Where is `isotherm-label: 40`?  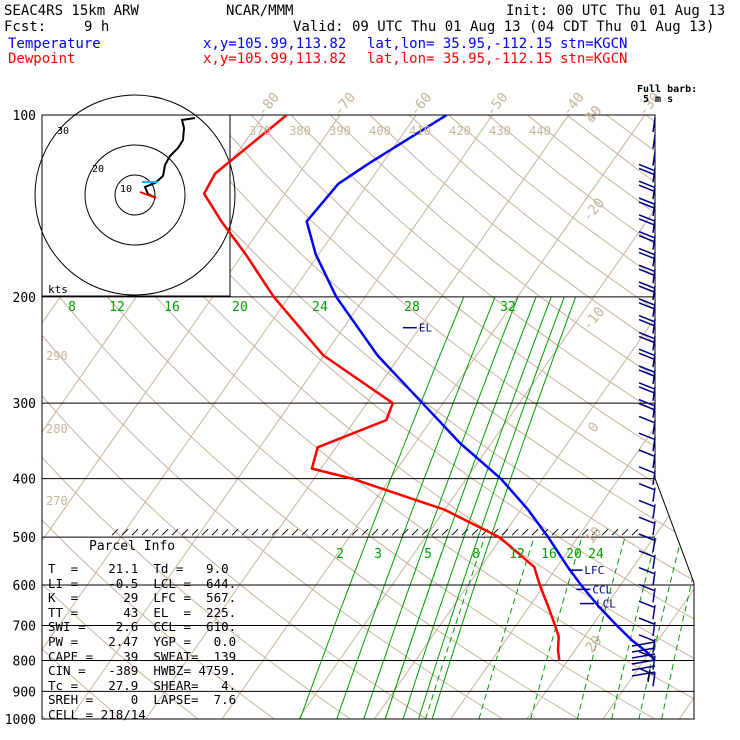
isotherm-label: 40 is located at coordinates (593, 114).